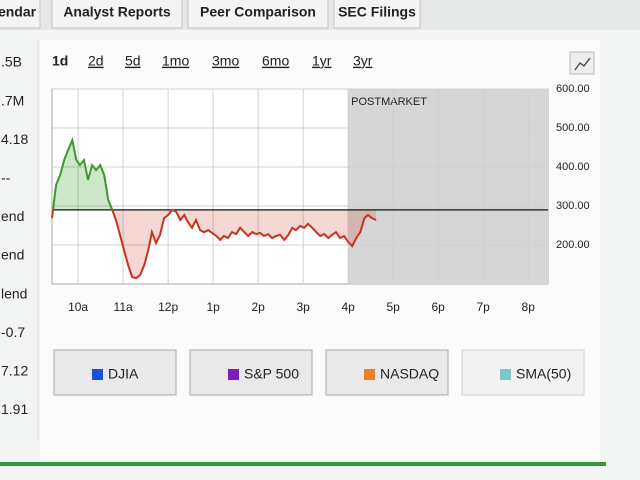 The height and width of the screenshot is (480, 640). Describe the element at coordinates (275, 61) in the screenshot. I see `range-button: 6mo` at that location.